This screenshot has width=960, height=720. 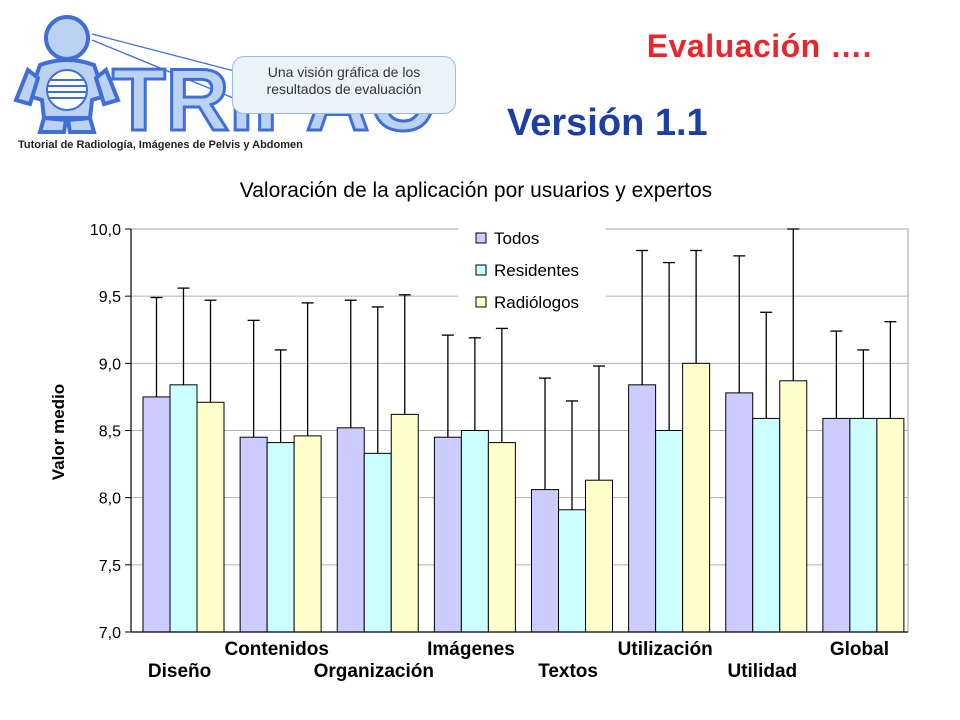 I want to click on chart-legend: Todos Residentes Radiólogos, so click(x=532, y=271).